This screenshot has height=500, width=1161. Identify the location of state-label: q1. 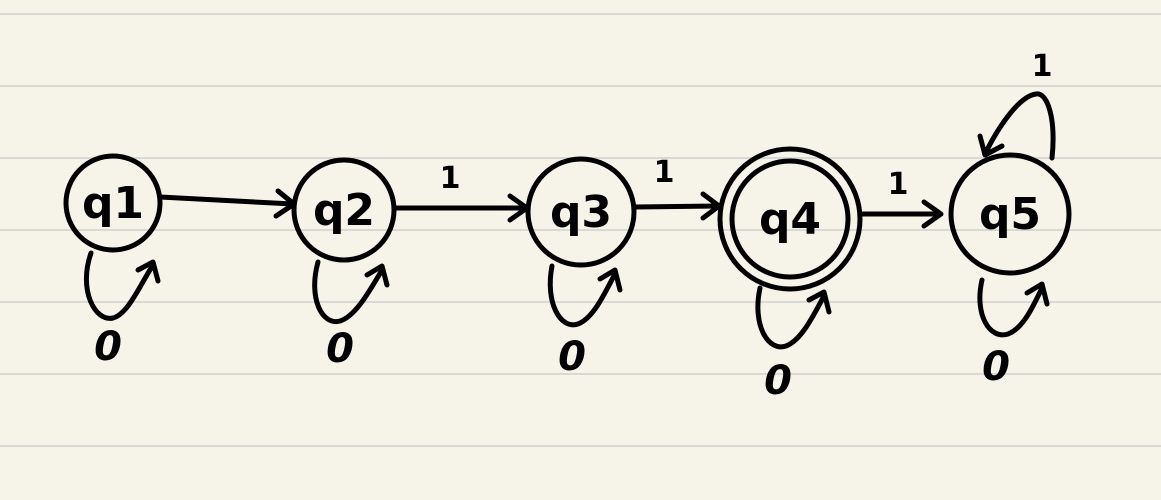
(113, 203).